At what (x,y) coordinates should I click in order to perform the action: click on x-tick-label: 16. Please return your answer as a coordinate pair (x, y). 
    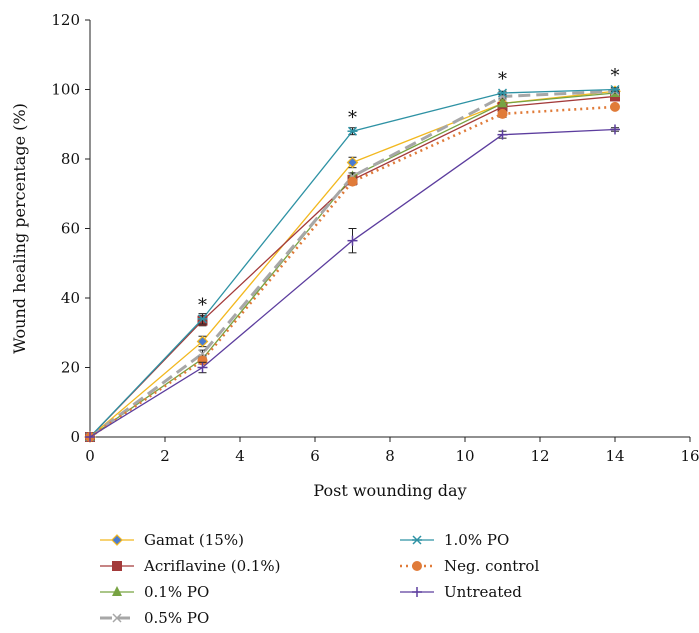
    Looking at the image, I should click on (689, 456).